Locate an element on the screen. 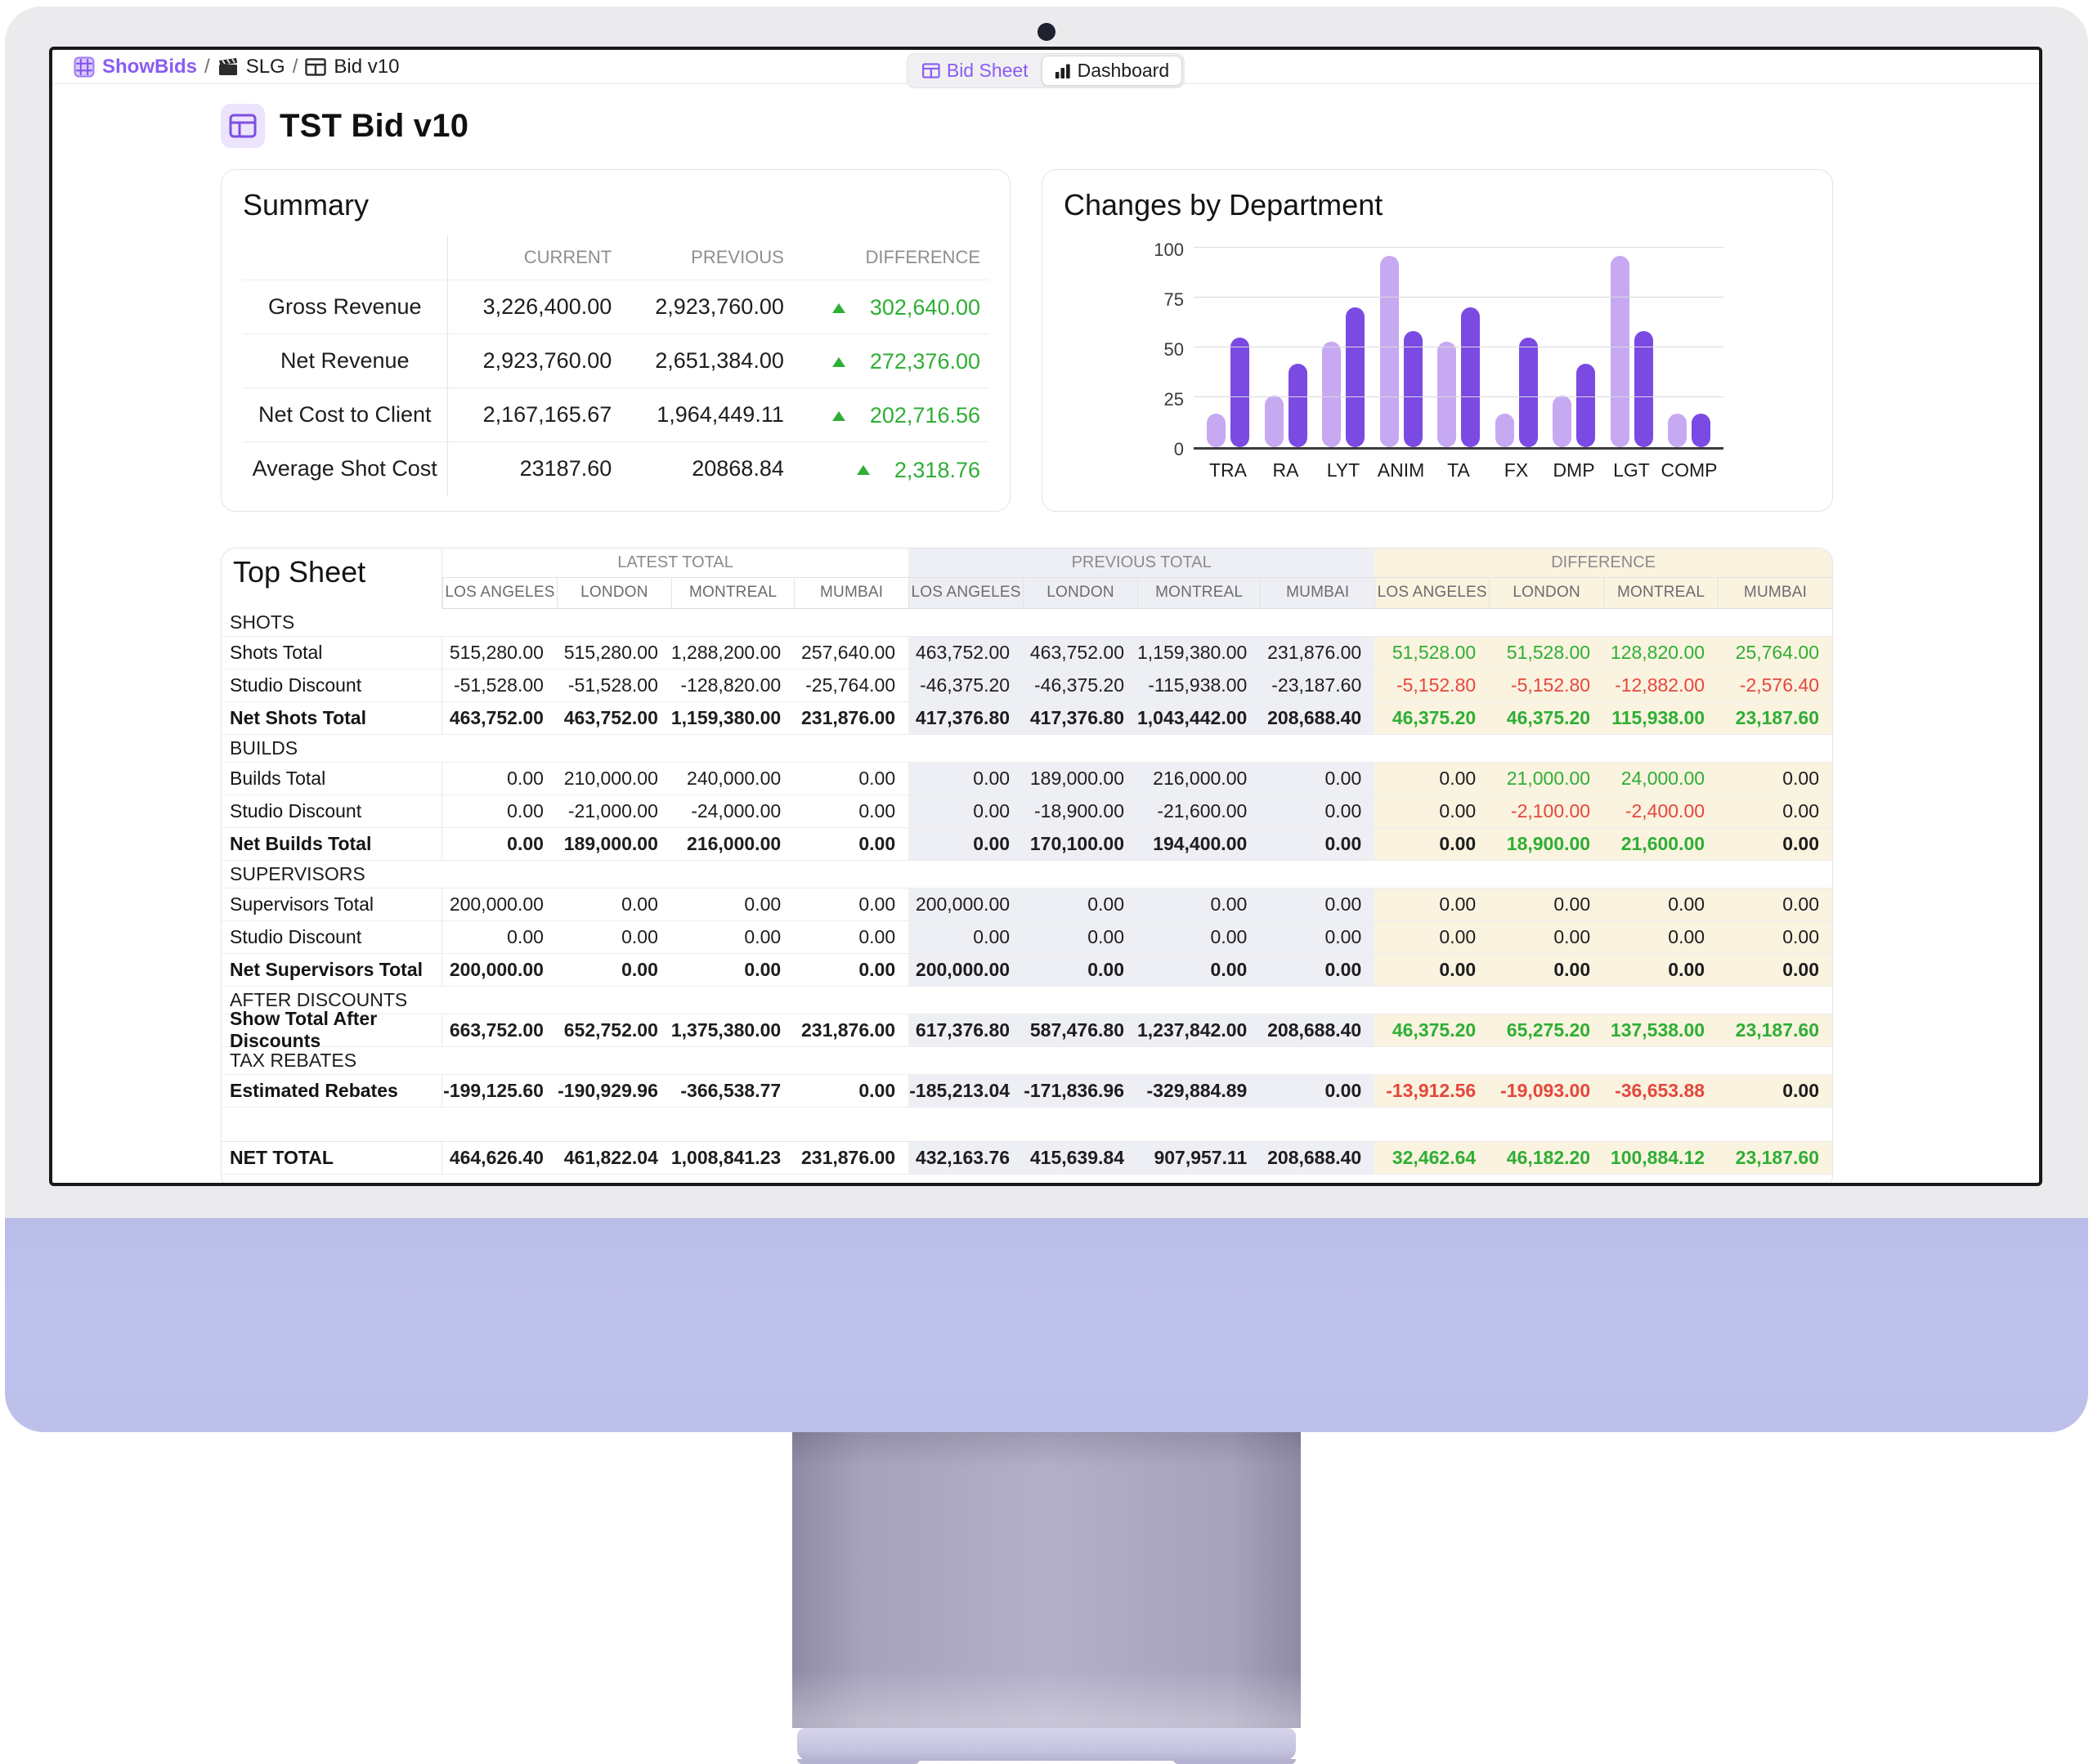 The image size is (2093, 1764). section-row-shots: SHOTS is located at coordinates (1027, 623).